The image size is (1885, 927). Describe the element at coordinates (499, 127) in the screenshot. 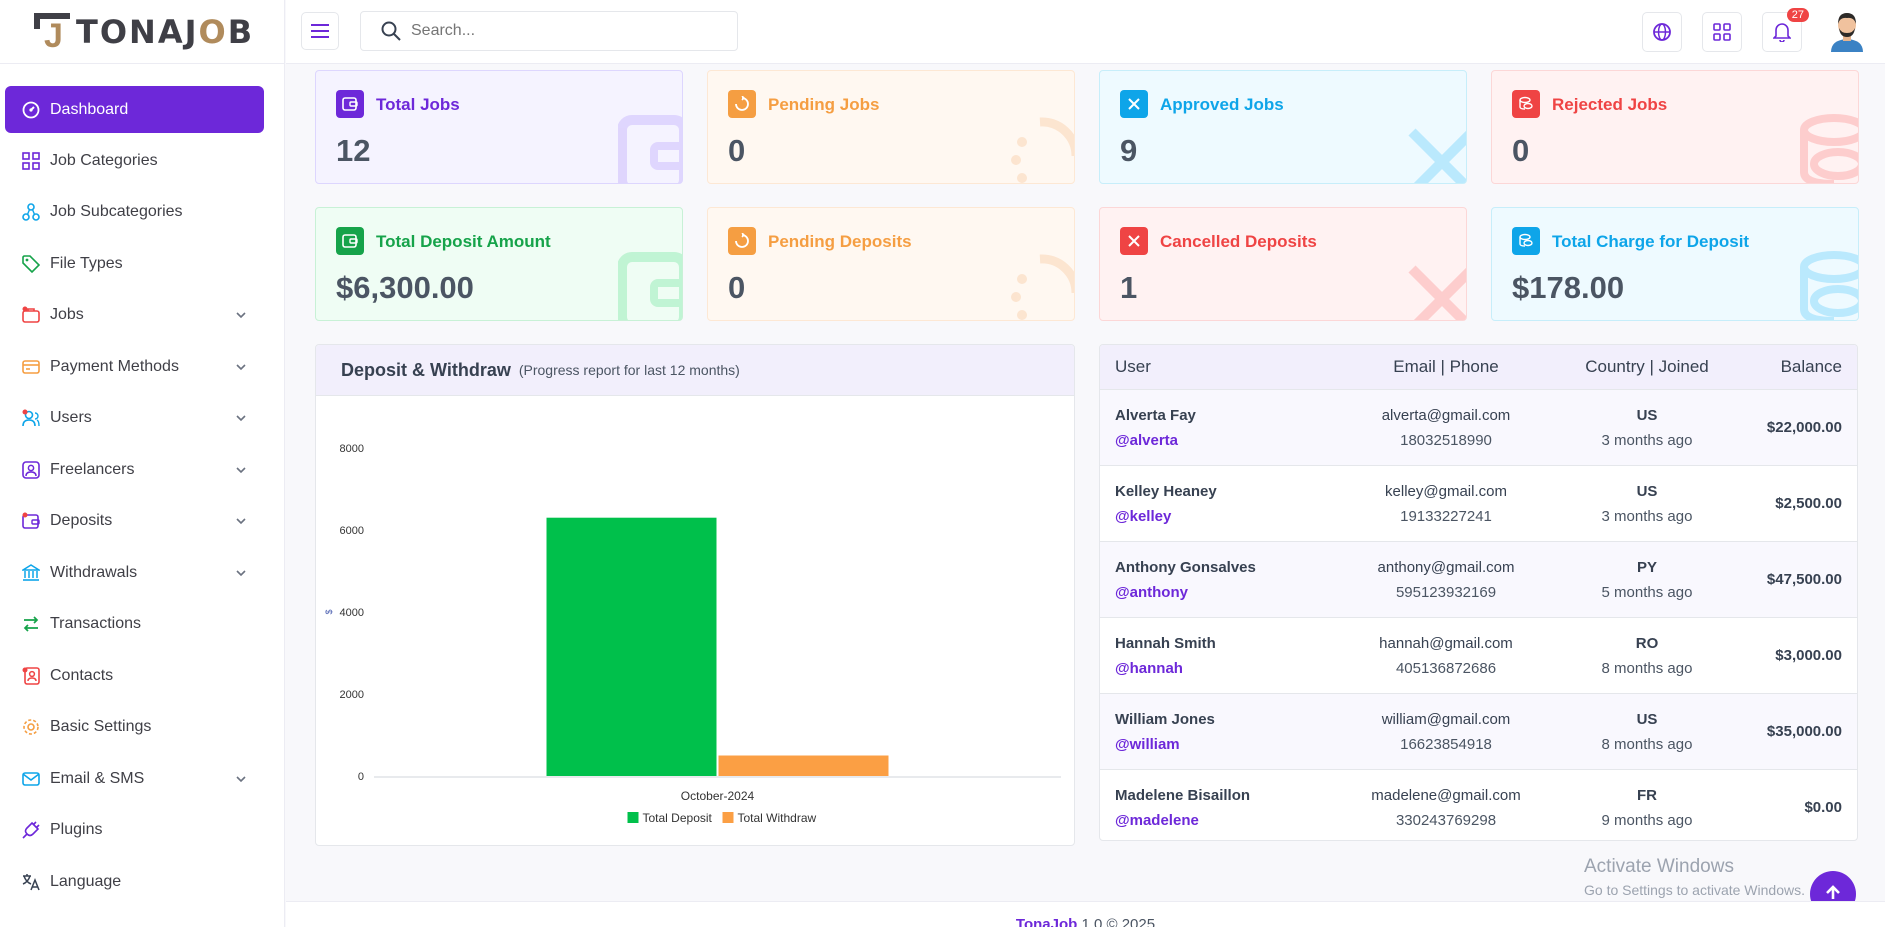

I see `stat-card-total-jobs: Total Jobs 12` at that location.